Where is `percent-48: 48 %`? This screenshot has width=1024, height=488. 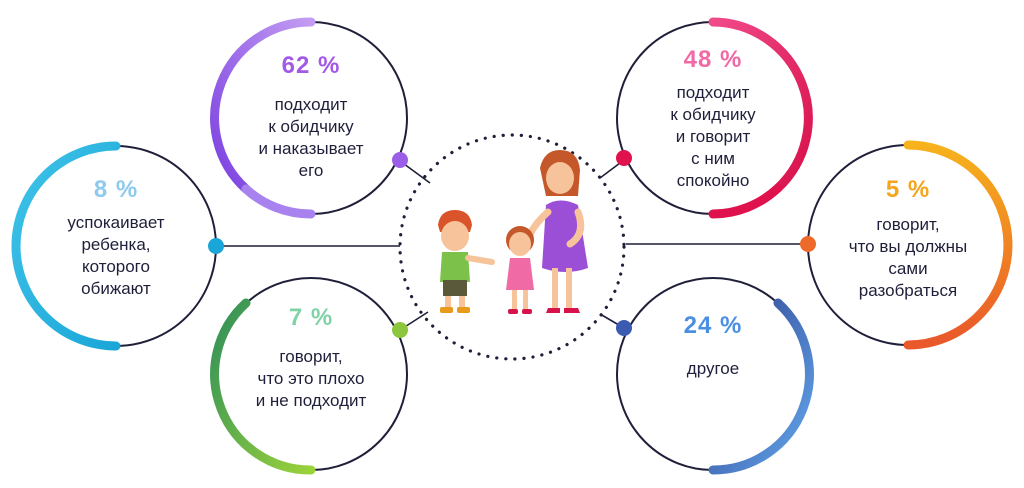
percent-48: 48 % is located at coordinates (713, 59).